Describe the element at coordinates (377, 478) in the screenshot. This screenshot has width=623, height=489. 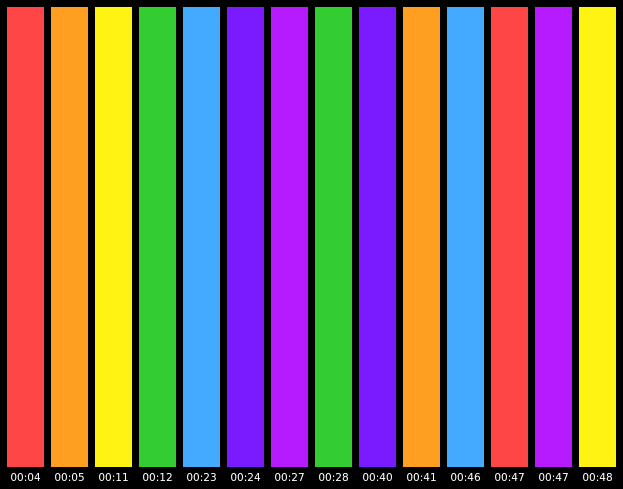
I see `time-label: 00:40` at that location.